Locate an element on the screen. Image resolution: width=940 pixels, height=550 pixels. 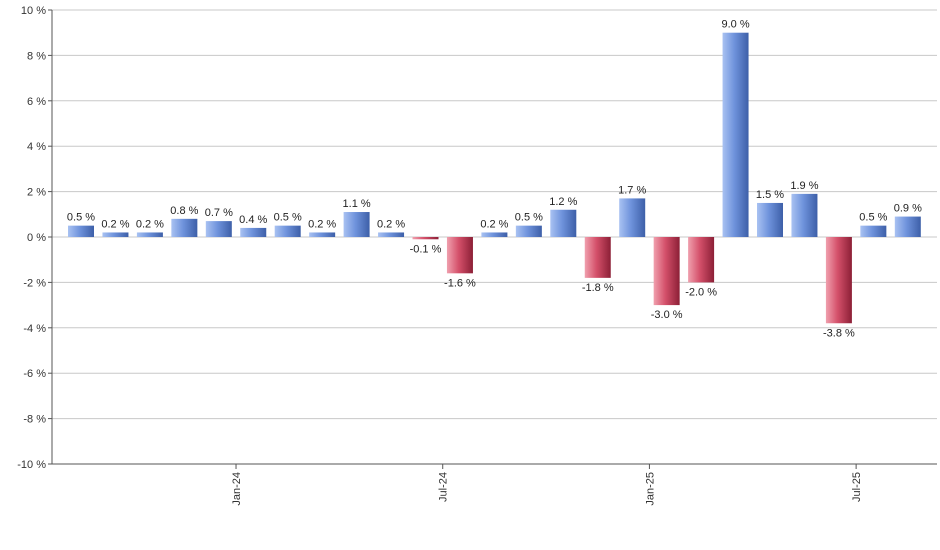
bar-value-label: -3.8 % is located at coordinates (839, 333).